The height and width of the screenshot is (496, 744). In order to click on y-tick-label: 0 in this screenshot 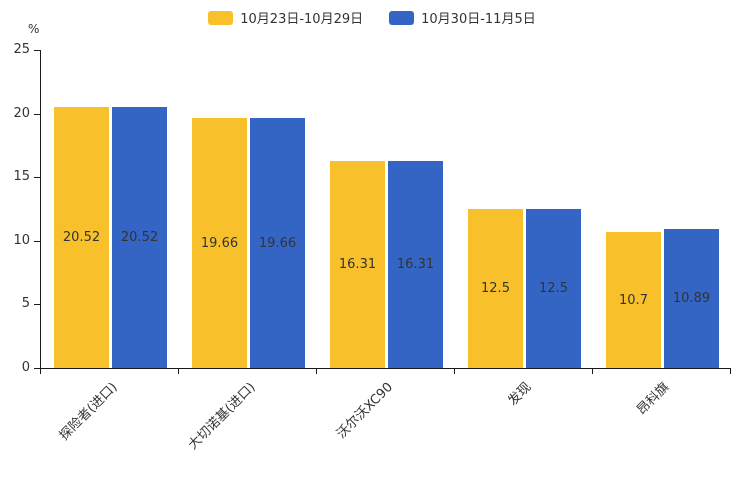, I will do `click(25, 367)`.